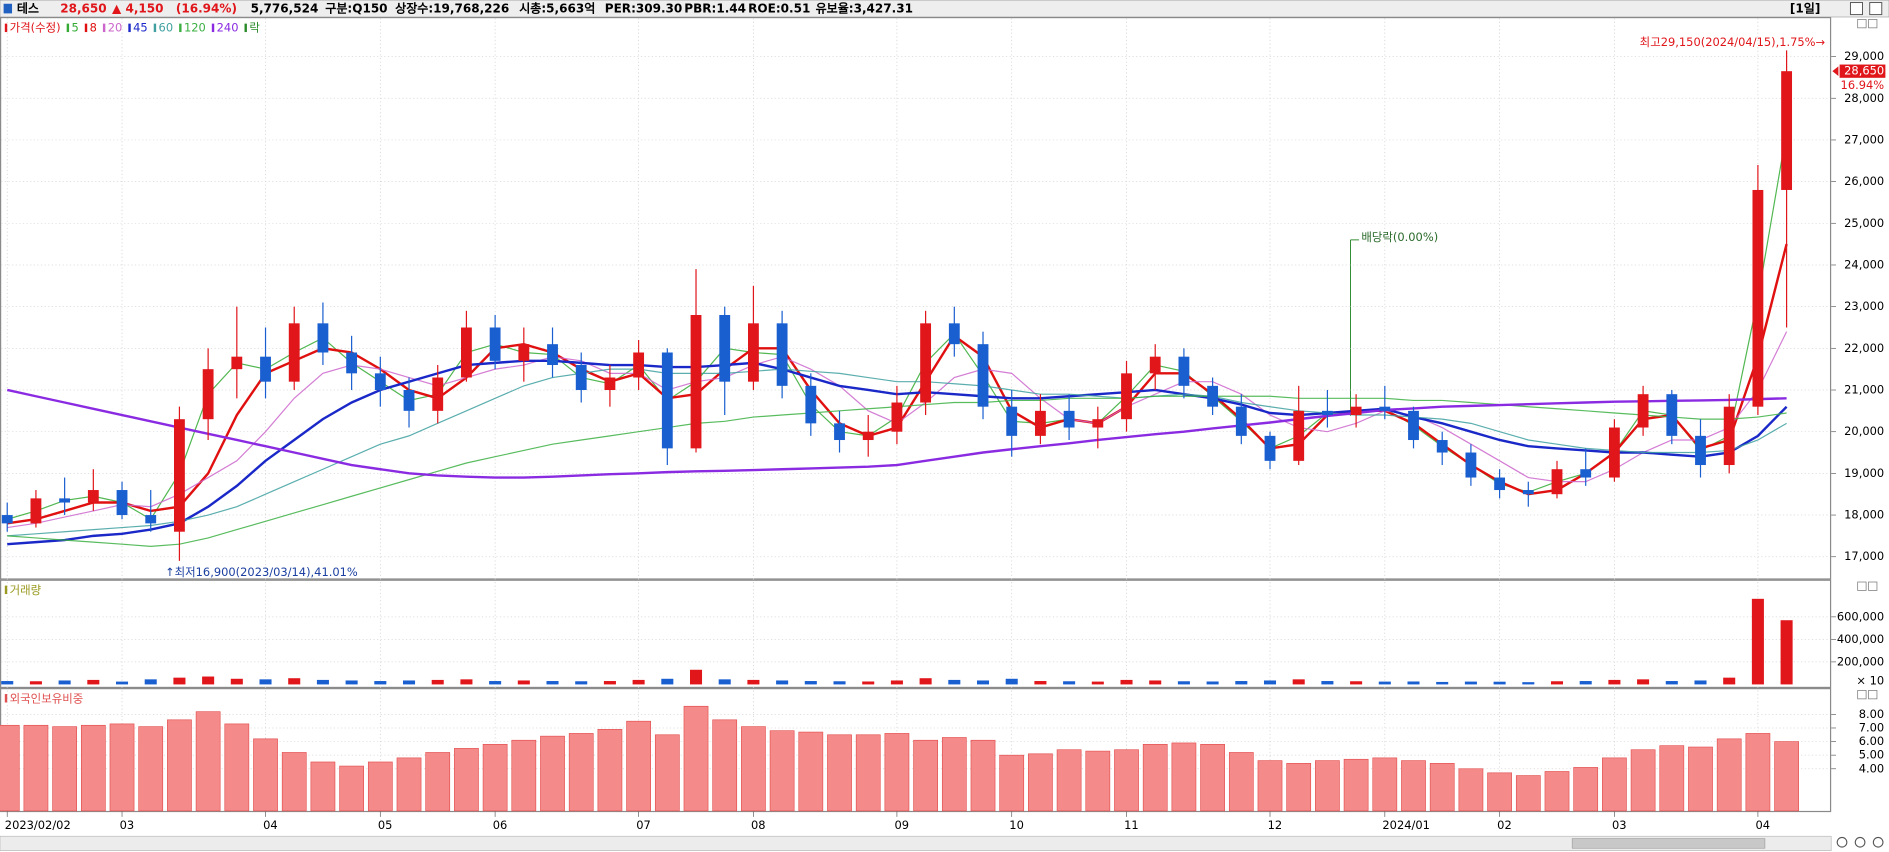 Image resolution: width=1889 pixels, height=852 pixels. I want to click on pane-title-swatch, so click(6, 698).